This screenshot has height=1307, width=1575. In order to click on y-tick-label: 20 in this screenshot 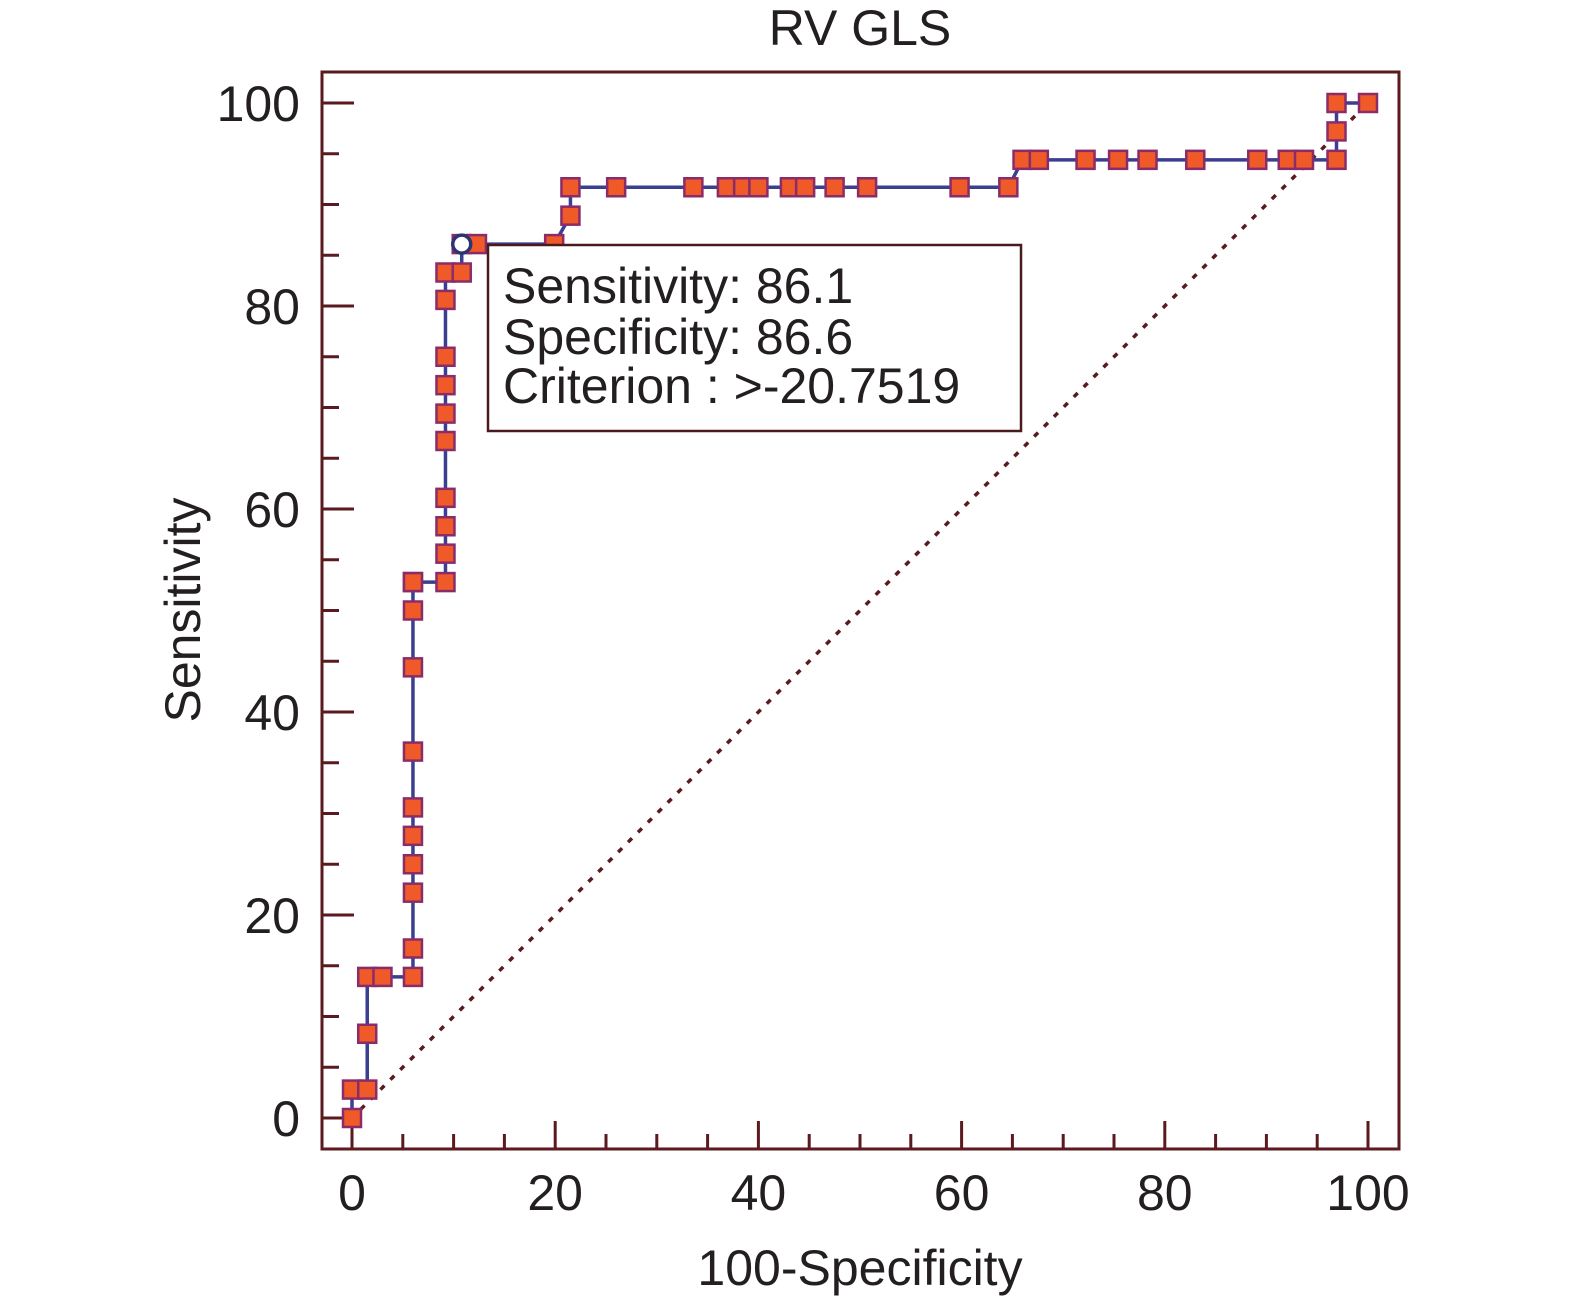, I will do `click(272, 916)`.